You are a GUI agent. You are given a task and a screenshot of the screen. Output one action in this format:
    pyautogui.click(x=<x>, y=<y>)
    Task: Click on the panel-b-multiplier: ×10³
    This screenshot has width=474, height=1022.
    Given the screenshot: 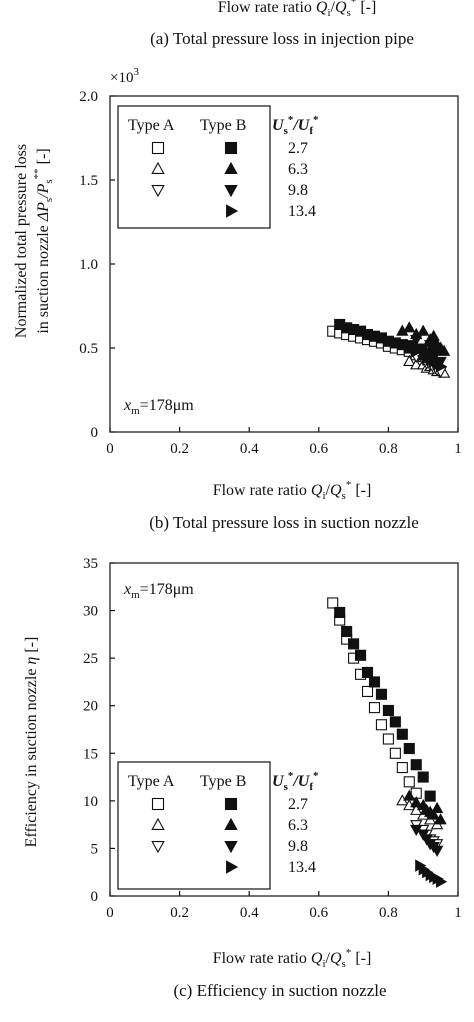 What is the action you would take?
    pyautogui.click(x=124, y=76)
    